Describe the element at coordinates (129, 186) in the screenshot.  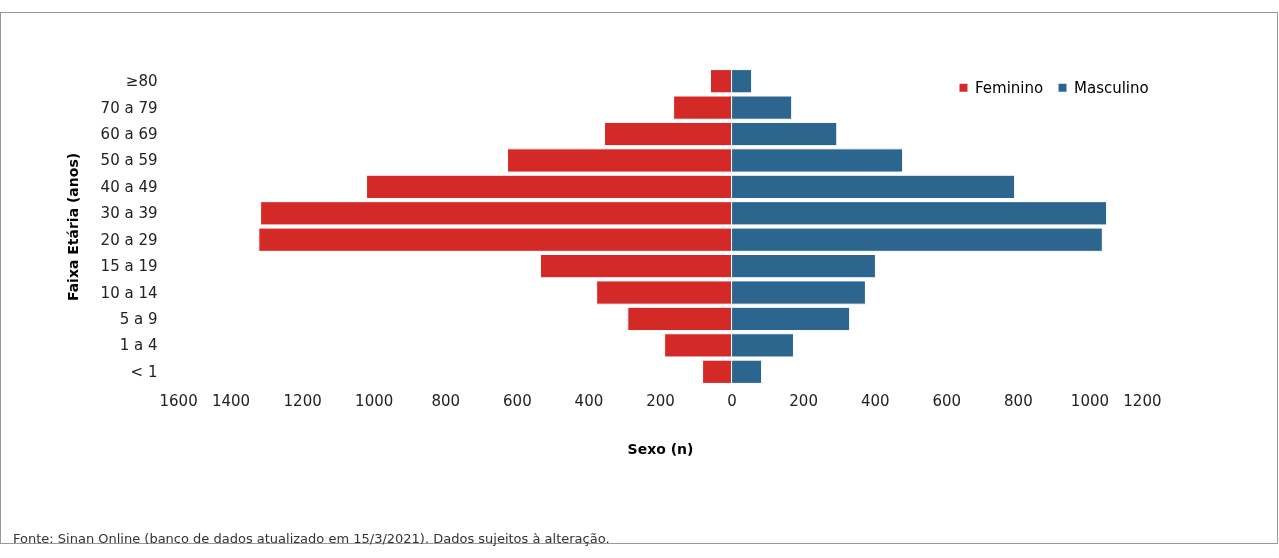
I see `y-tick-label: 40 a 49` at that location.